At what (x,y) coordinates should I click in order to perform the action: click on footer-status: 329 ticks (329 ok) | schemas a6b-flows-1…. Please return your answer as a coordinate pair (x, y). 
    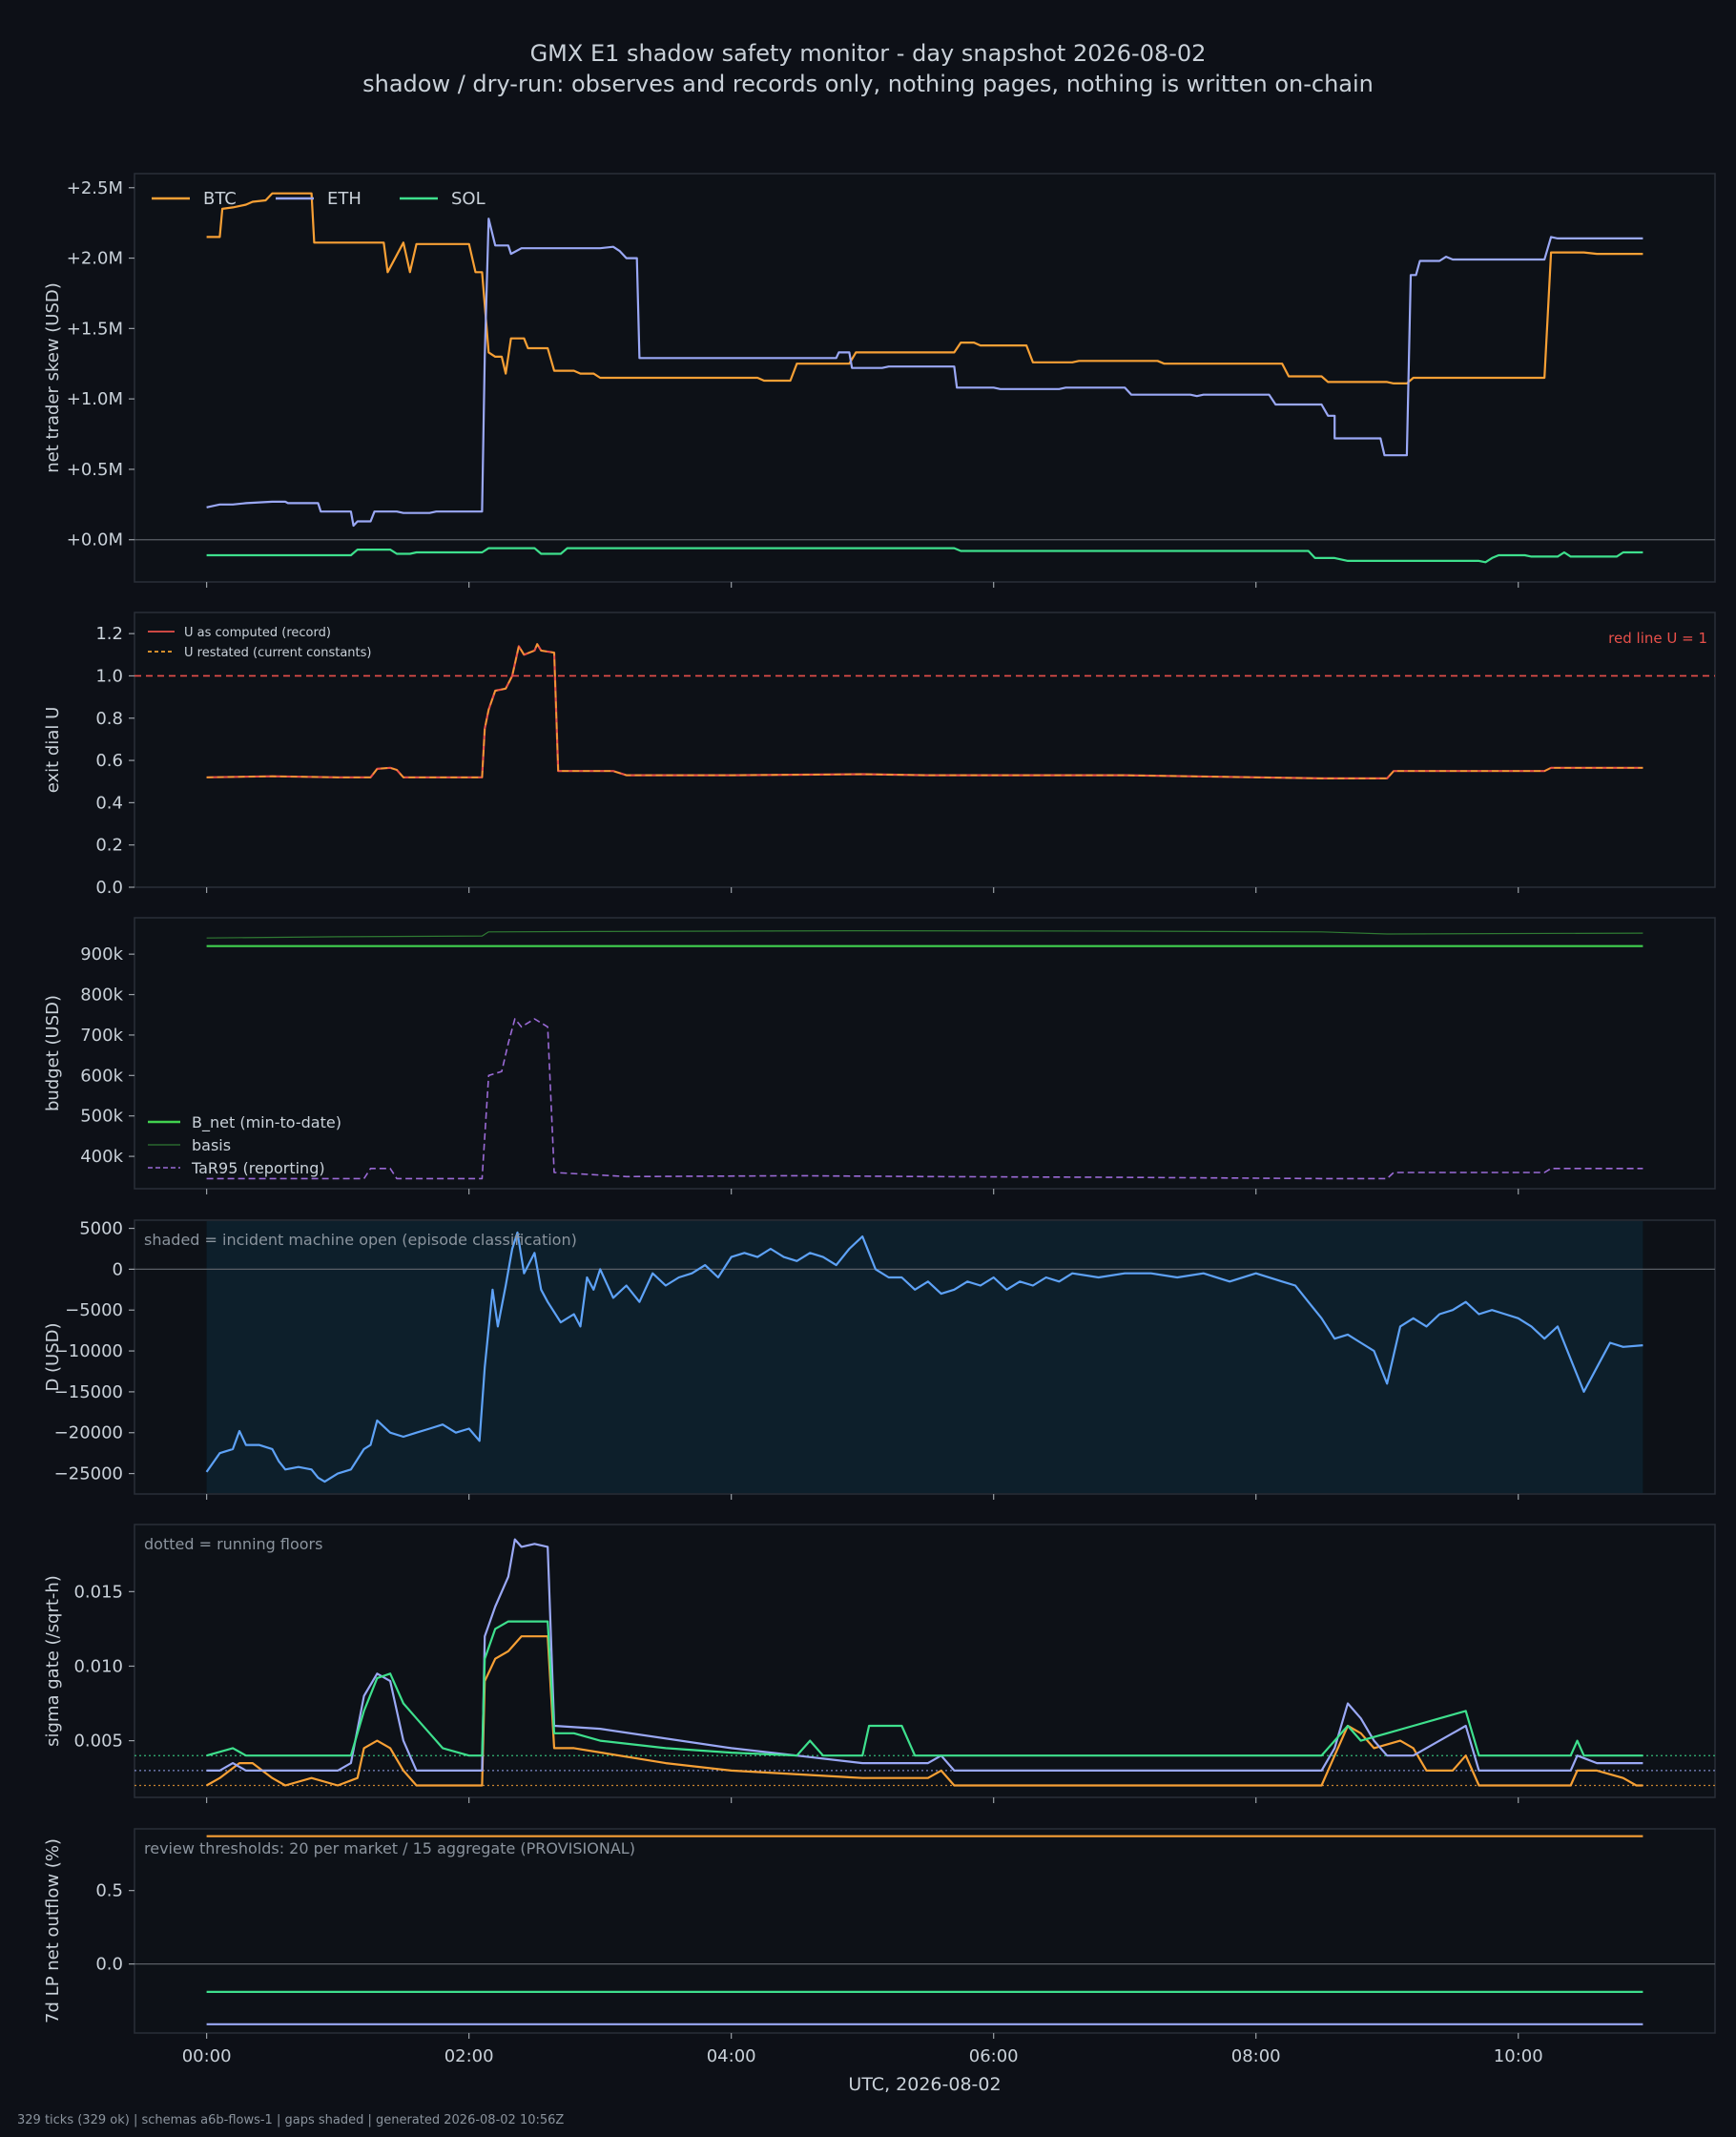
    Looking at the image, I should click on (291, 2120).